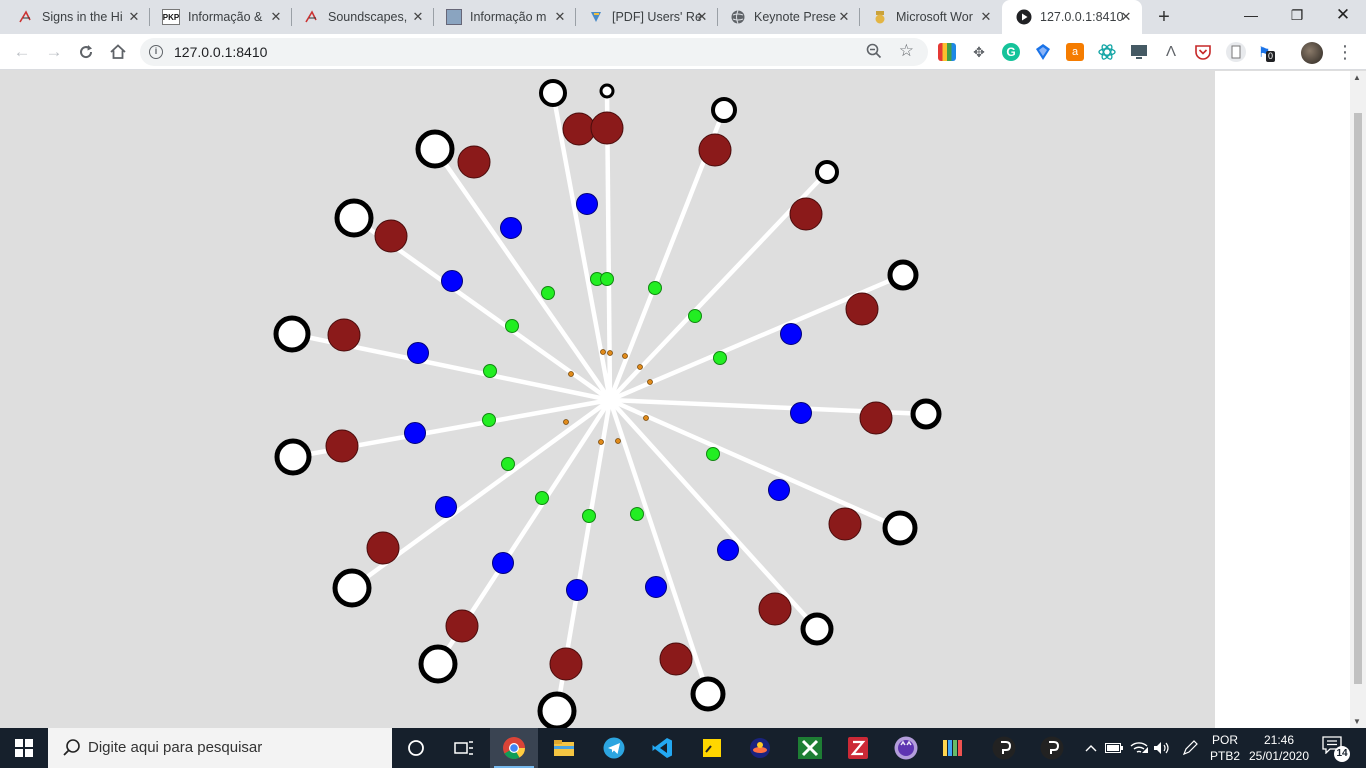 This screenshot has width=1366, height=768. What do you see at coordinates (1162, 748) in the screenshot?
I see `volume-icon` at bounding box center [1162, 748].